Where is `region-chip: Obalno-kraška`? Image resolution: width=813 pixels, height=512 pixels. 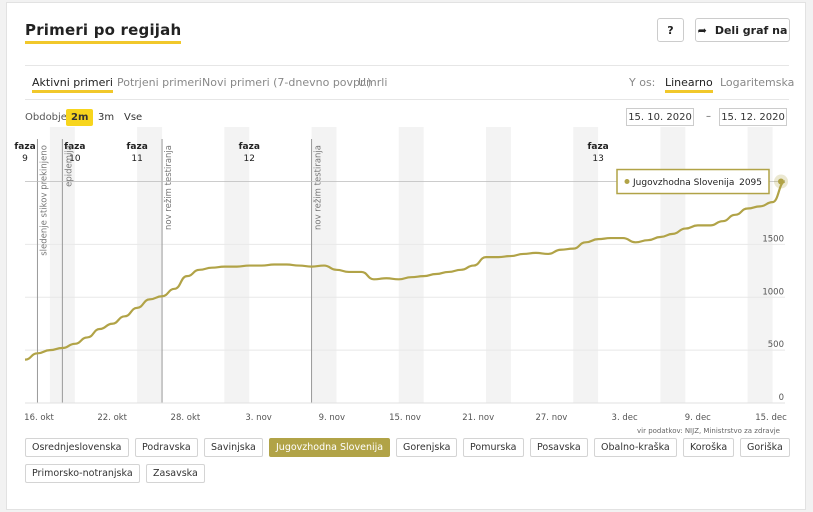 region-chip: Obalno-kraška is located at coordinates (635, 447).